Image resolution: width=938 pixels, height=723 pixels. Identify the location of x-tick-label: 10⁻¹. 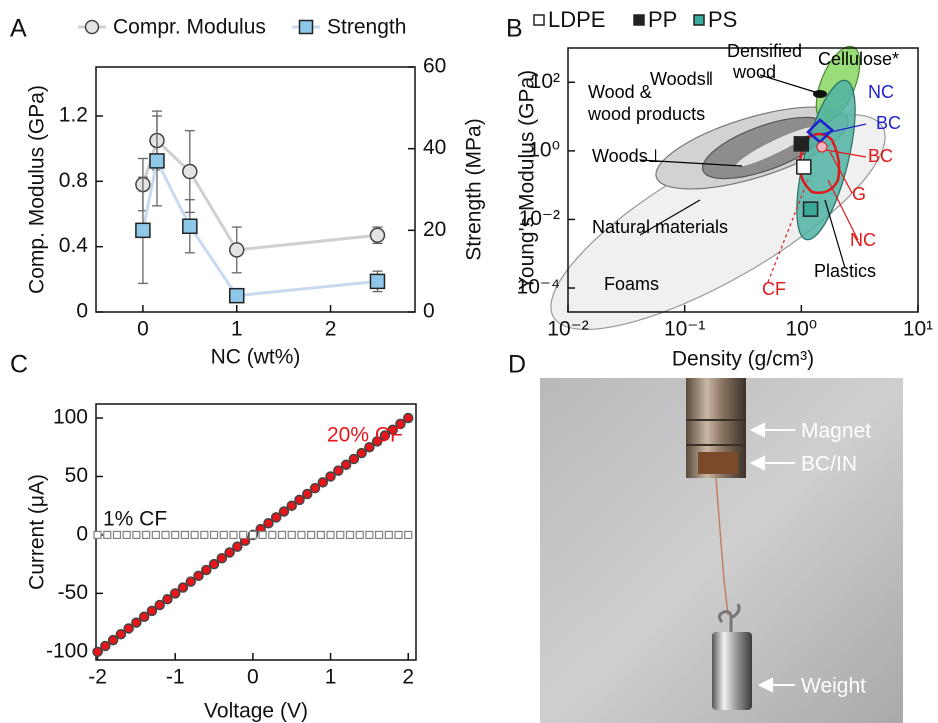
(684, 329).